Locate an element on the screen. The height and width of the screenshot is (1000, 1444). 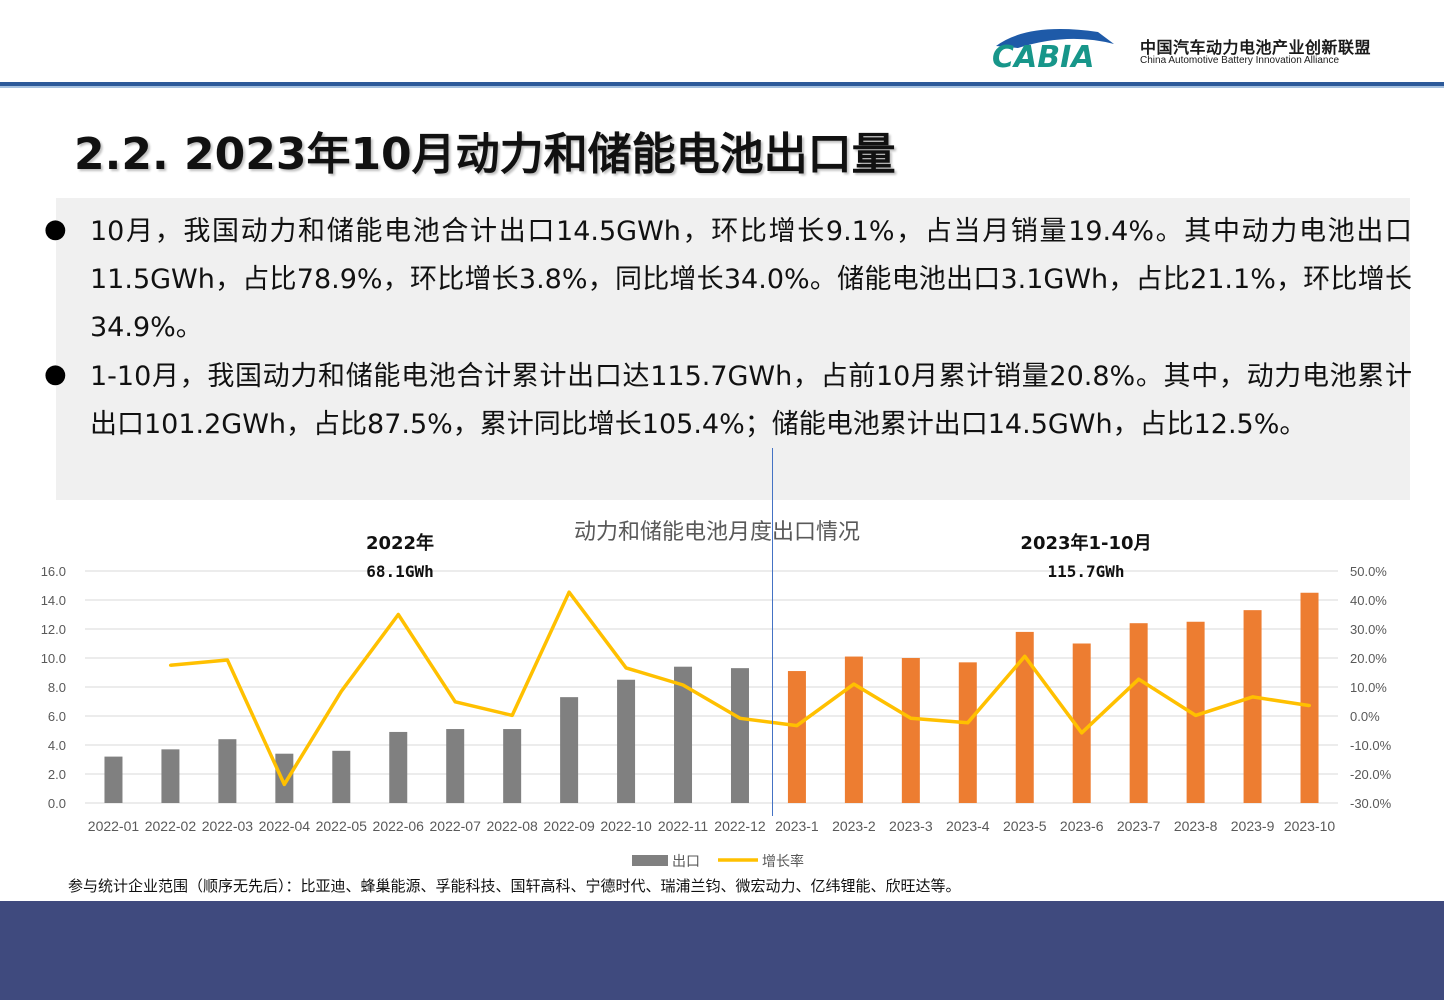
y-right-tick-label: -20.0% is located at coordinates (1371, 774).